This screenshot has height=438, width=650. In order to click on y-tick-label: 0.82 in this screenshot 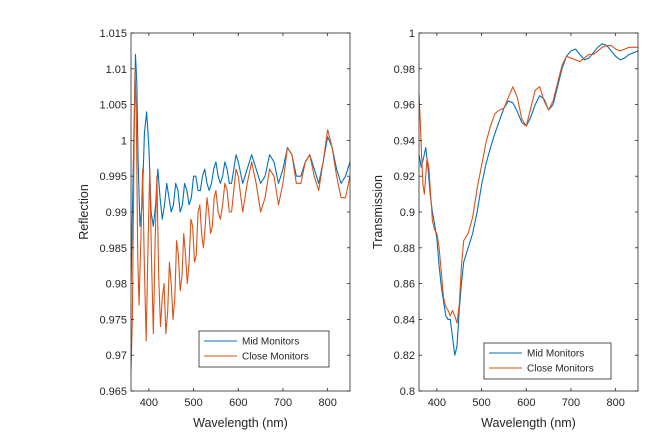, I will do `click(404, 356)`.